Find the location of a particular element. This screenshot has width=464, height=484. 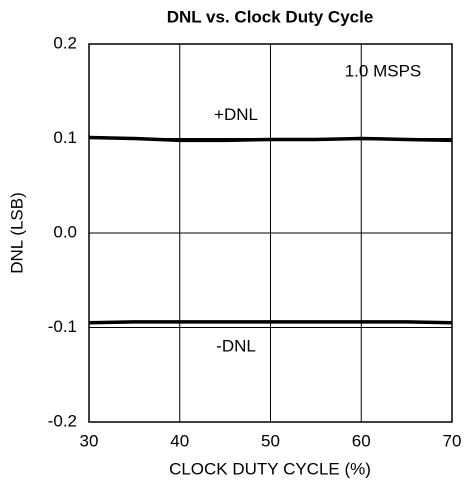

chart-title: DNL vs. Clock Duty Cycle is located at coordinates (270, 16).